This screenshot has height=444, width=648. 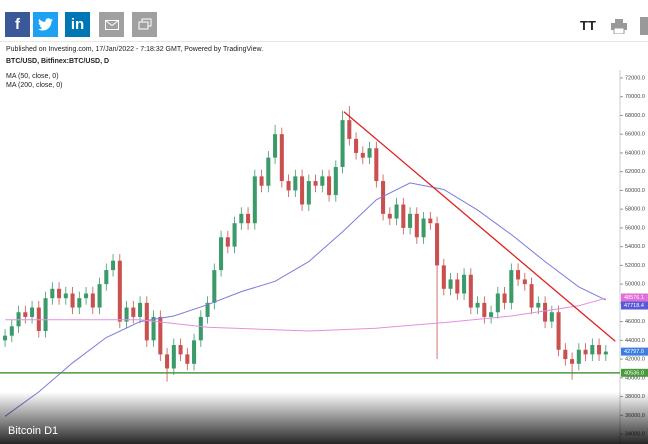 I want to click on print-button, so click(x=619, y=29).